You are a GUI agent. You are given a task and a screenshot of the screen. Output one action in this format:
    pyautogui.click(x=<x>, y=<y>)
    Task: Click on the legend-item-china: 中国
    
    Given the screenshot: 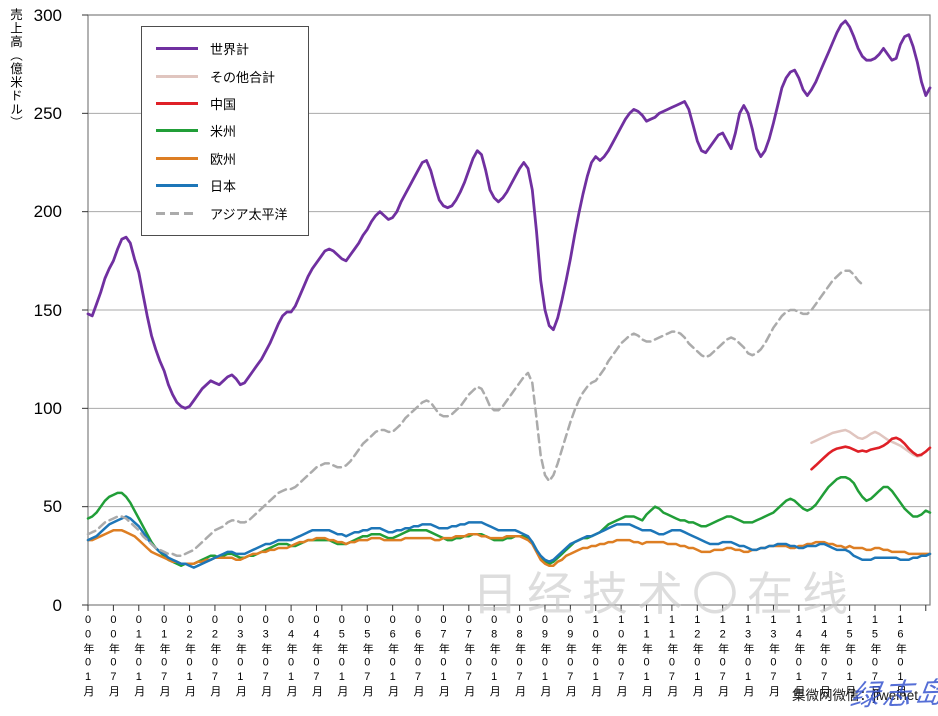 What is the action you would take?
    pyautogui.click(x=232, y=103)
    